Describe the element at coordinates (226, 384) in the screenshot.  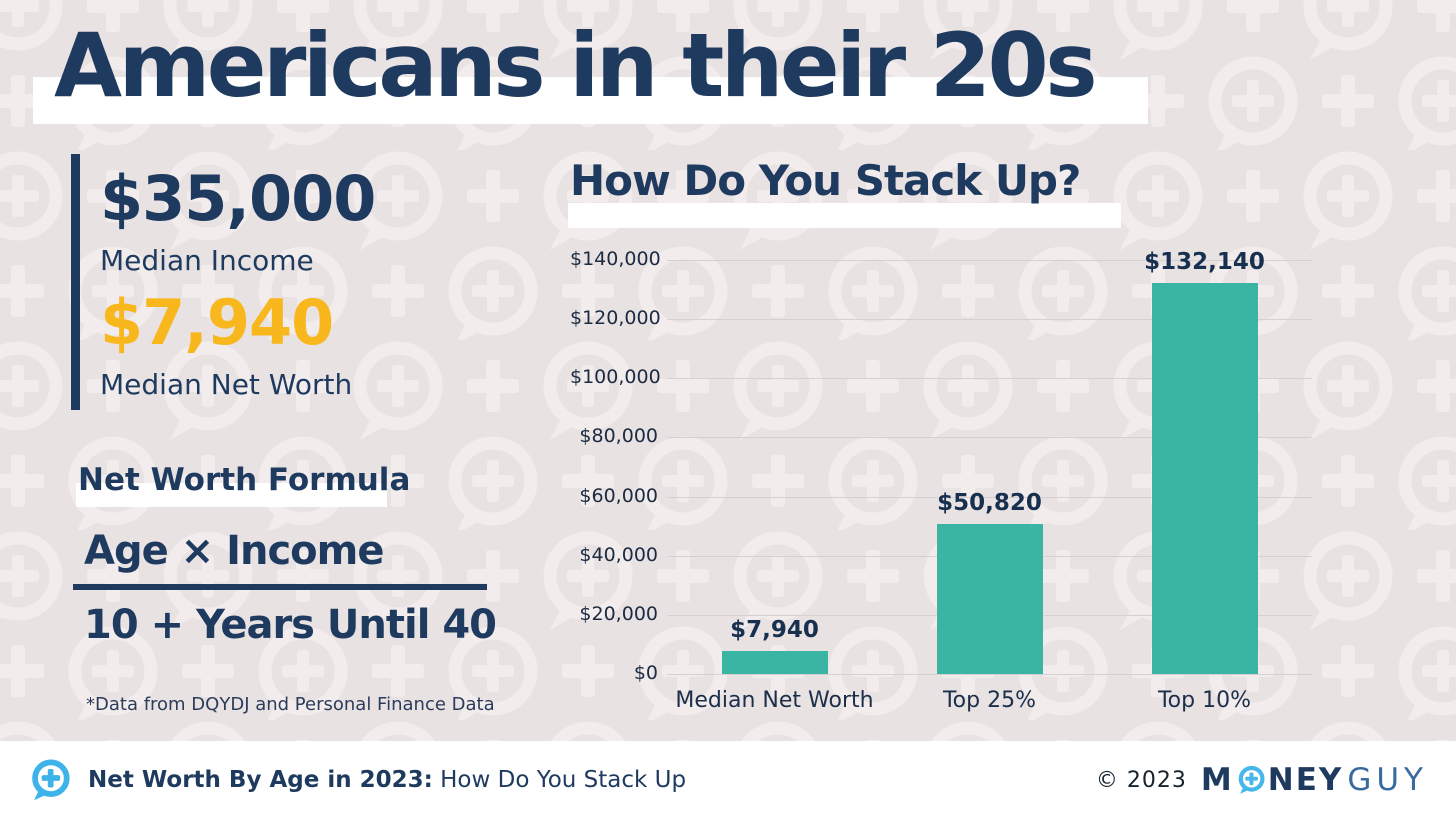
I see `median-networth-label: Median Net Worth` at that location.